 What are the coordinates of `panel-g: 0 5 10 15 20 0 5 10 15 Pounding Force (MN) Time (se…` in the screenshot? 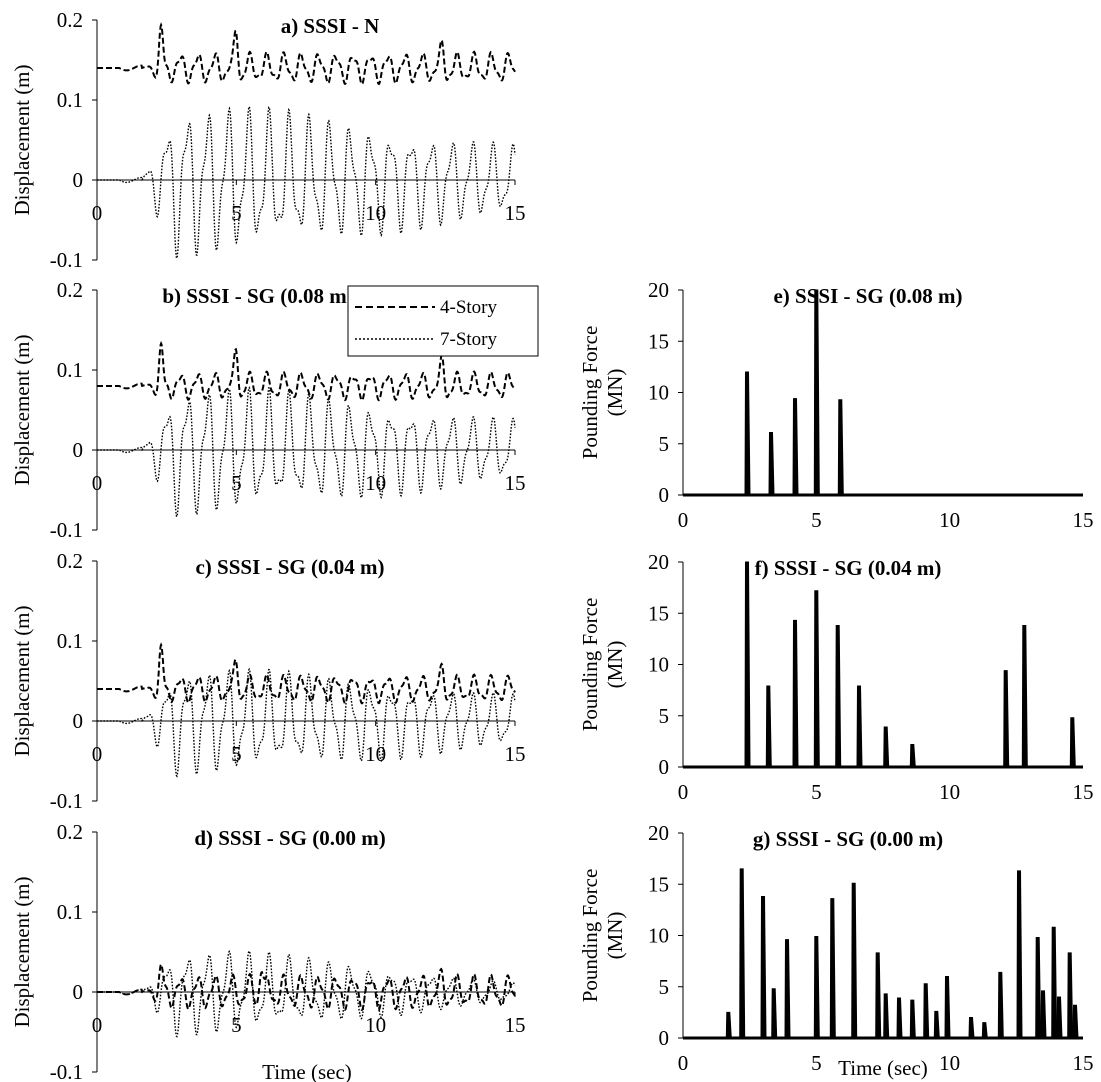 It's located at (836, 950).